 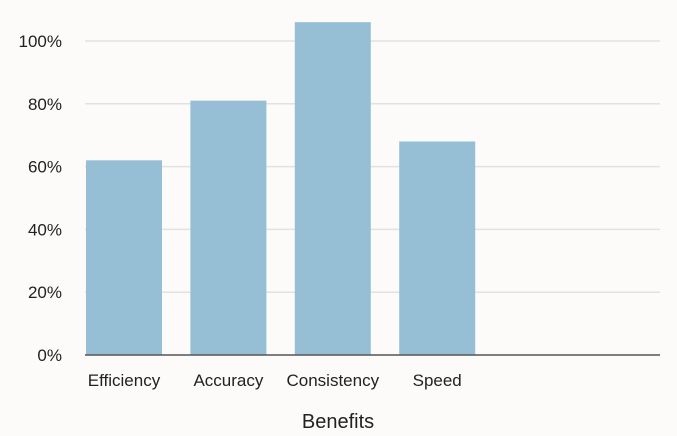 I want to click on y-tick-label: 0%, so click(x=49, y=355).